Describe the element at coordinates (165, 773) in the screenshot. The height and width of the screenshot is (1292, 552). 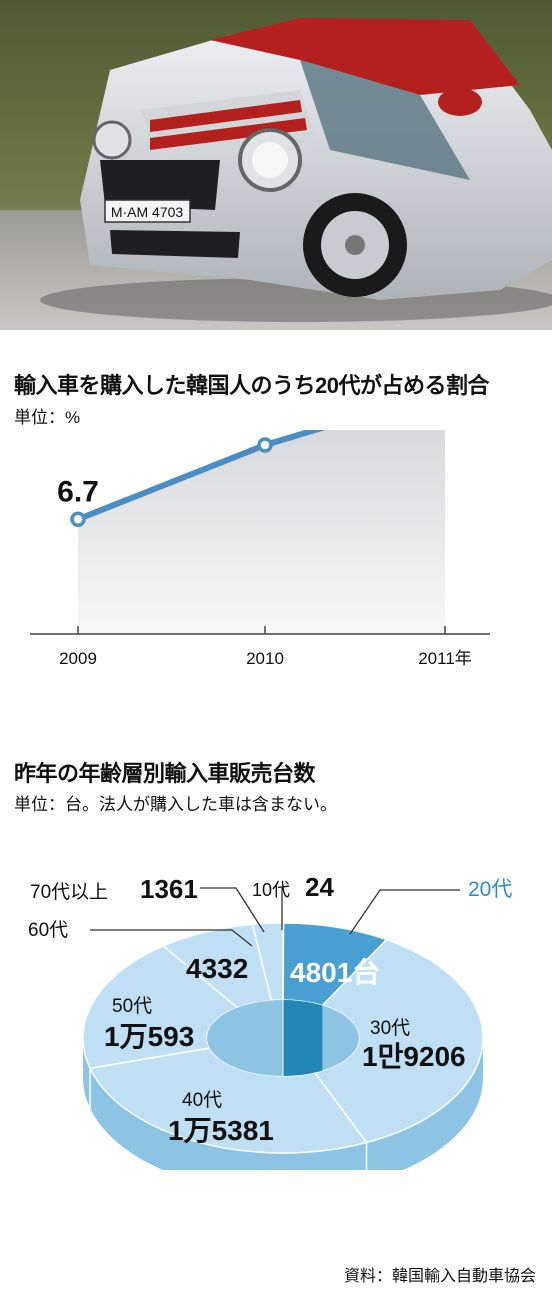
I see `donut-chart-title: 昨年の年齢層別輸入車販売台数` at that location.